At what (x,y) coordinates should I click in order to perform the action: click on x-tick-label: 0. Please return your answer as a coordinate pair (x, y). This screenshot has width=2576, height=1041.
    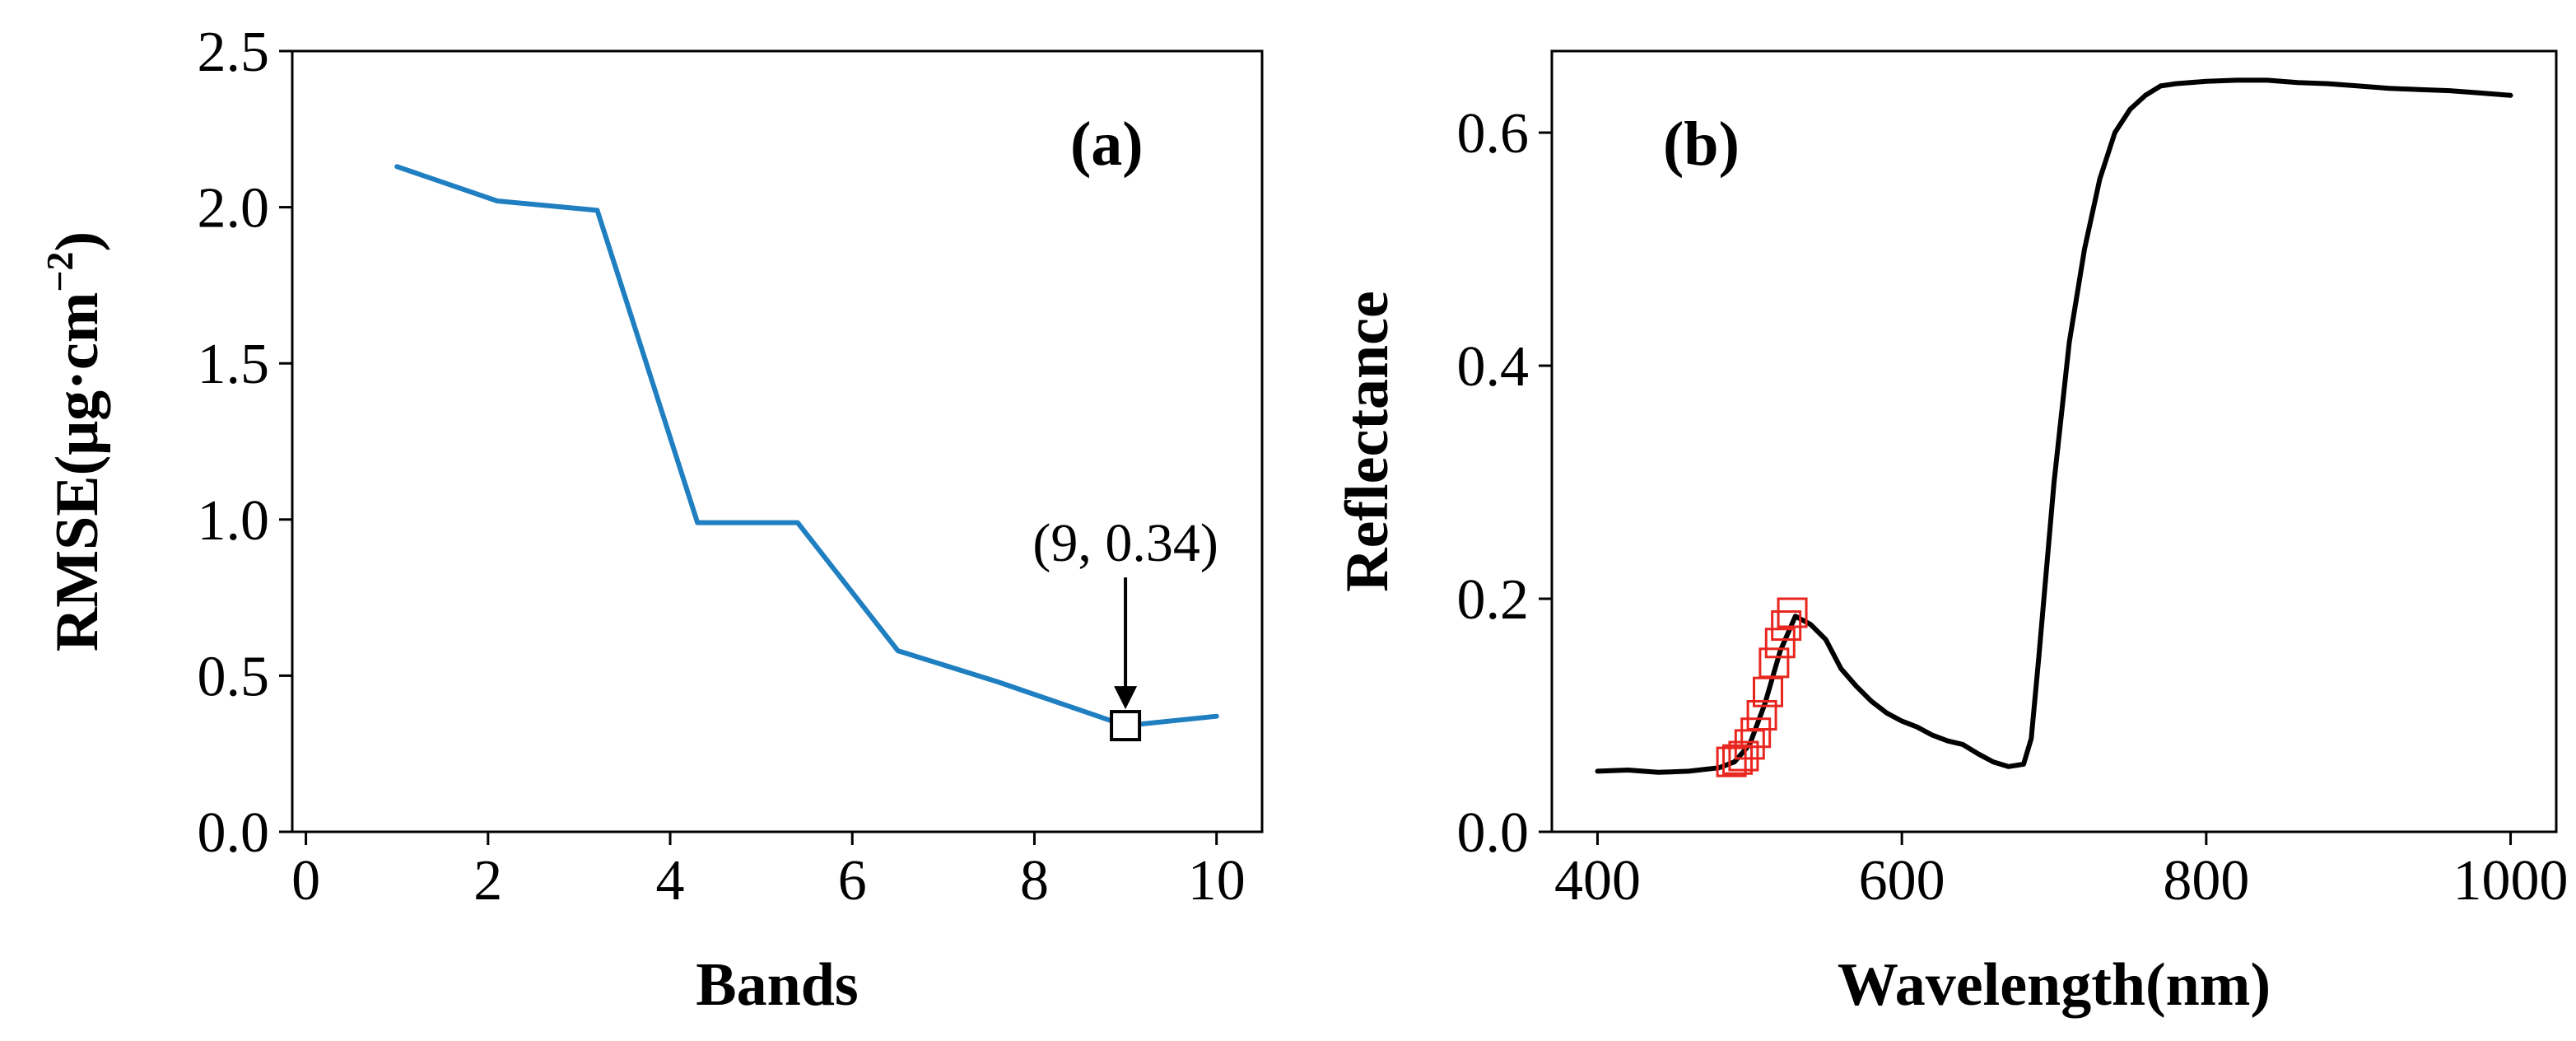
    Looking at the image, I should click on (305, 881).